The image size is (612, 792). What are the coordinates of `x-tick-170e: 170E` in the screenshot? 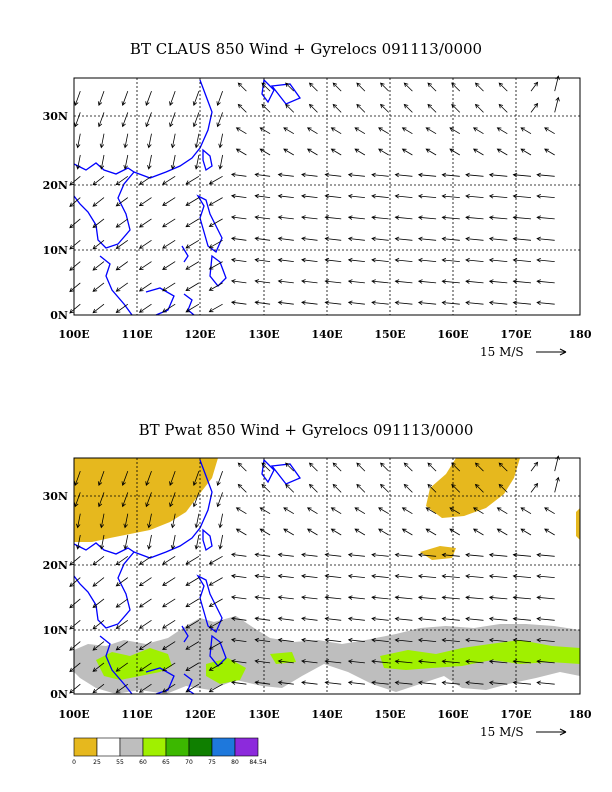 It's located at (515, 334).